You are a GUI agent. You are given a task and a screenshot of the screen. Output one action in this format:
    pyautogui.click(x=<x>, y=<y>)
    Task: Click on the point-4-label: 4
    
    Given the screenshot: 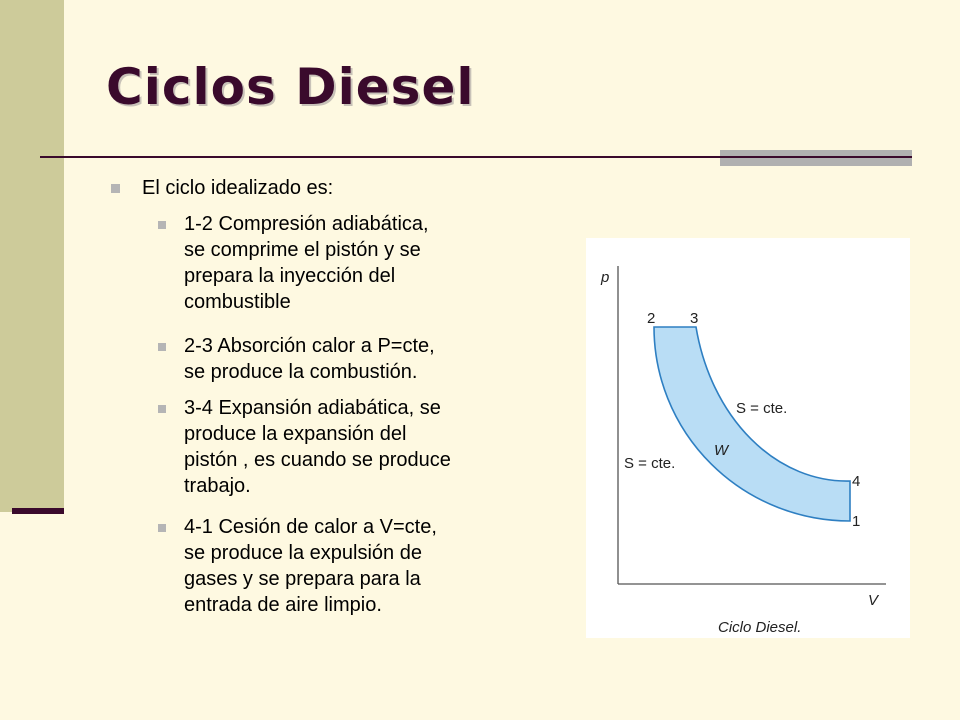 What is the action you would take?
    pyautogui.click(x=856, y=481)
    